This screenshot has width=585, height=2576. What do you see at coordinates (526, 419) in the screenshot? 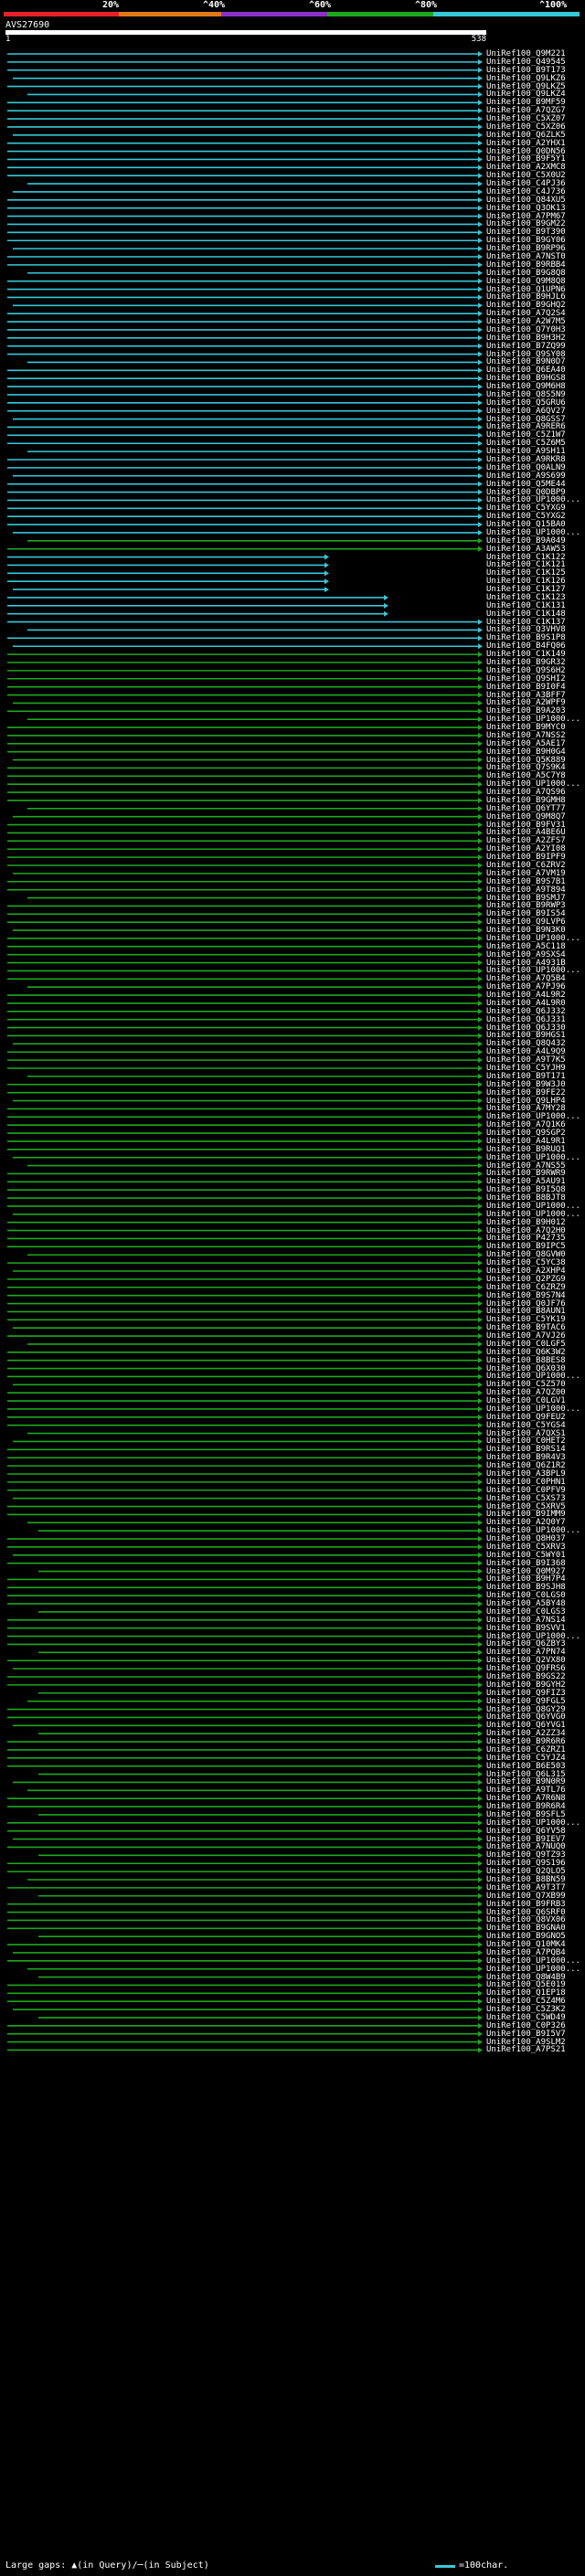
I see `hit-label: UniRef100_Q8GSS7` at bounding box center [526, 419].